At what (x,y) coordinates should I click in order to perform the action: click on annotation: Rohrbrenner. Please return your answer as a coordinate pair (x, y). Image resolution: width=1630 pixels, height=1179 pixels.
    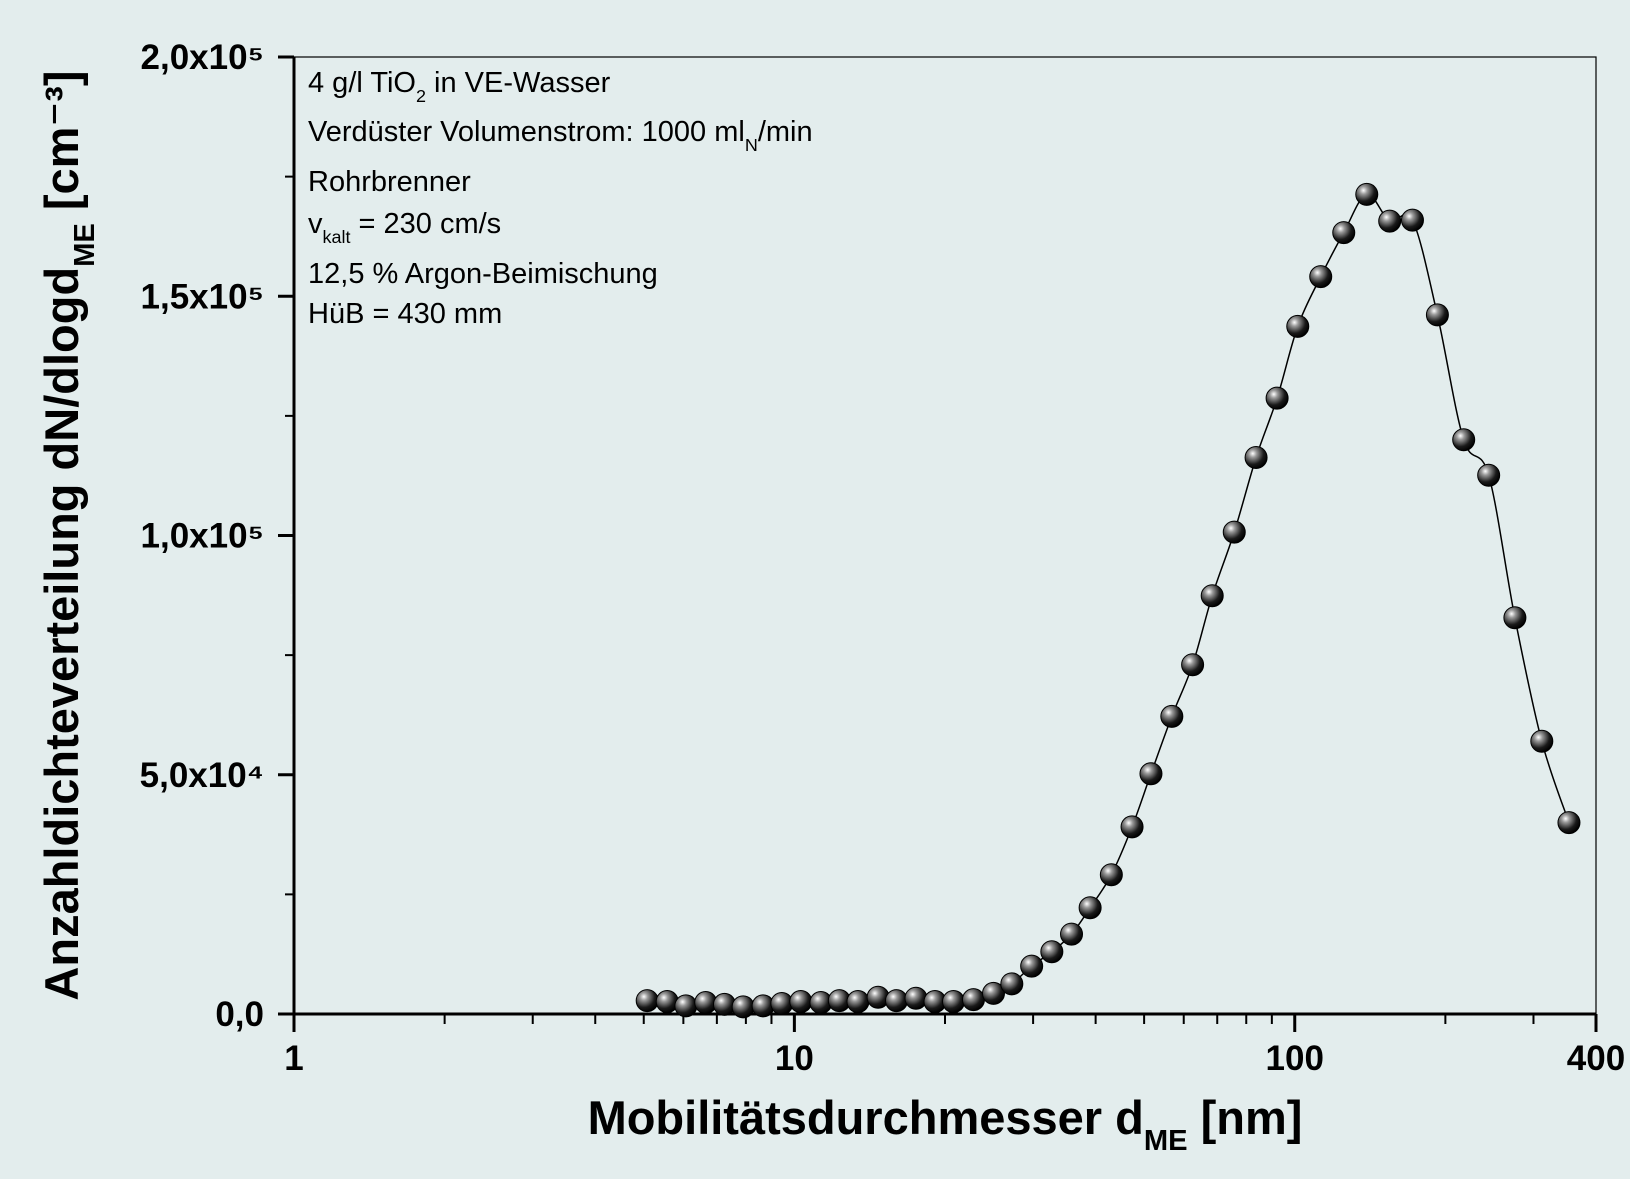
    Looking at the image, I should click on (389, 182).